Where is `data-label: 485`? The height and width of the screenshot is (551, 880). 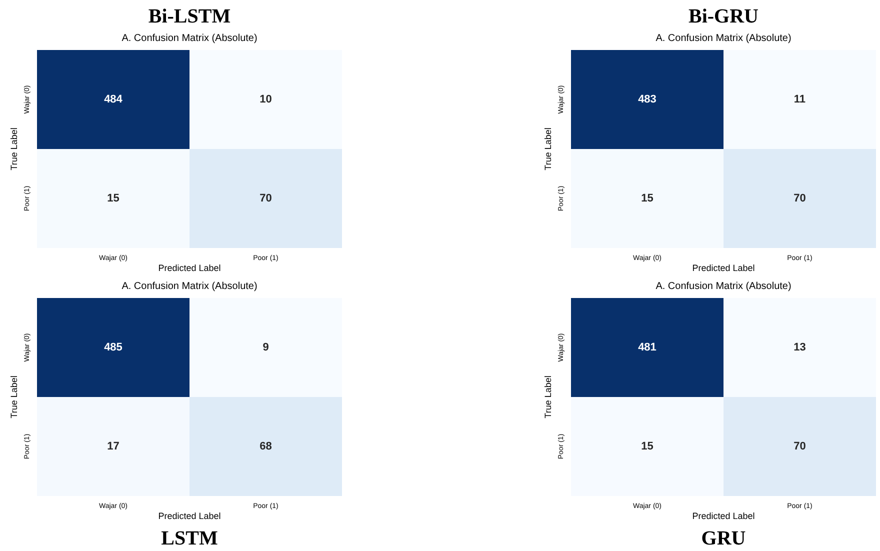
data-label: 485 is located at coordinates (113, 347).